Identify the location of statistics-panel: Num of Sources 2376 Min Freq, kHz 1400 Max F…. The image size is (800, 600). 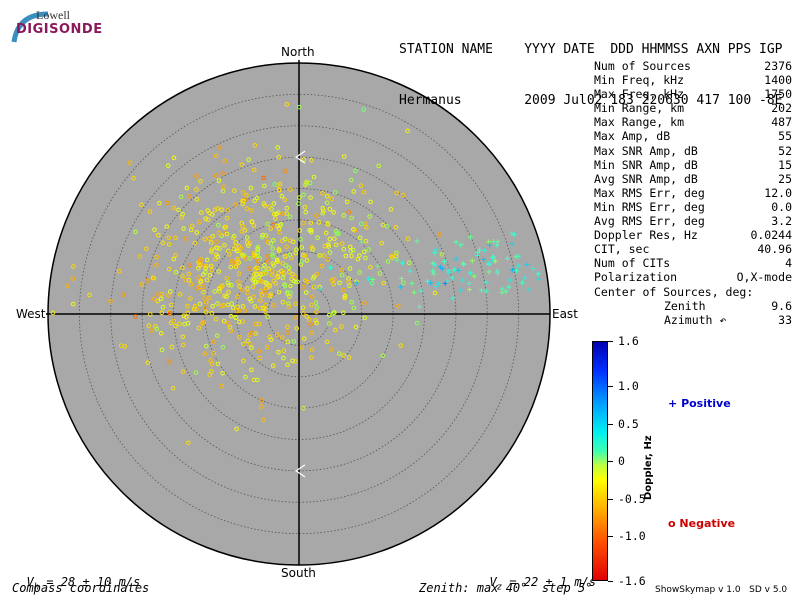
(693, 193).